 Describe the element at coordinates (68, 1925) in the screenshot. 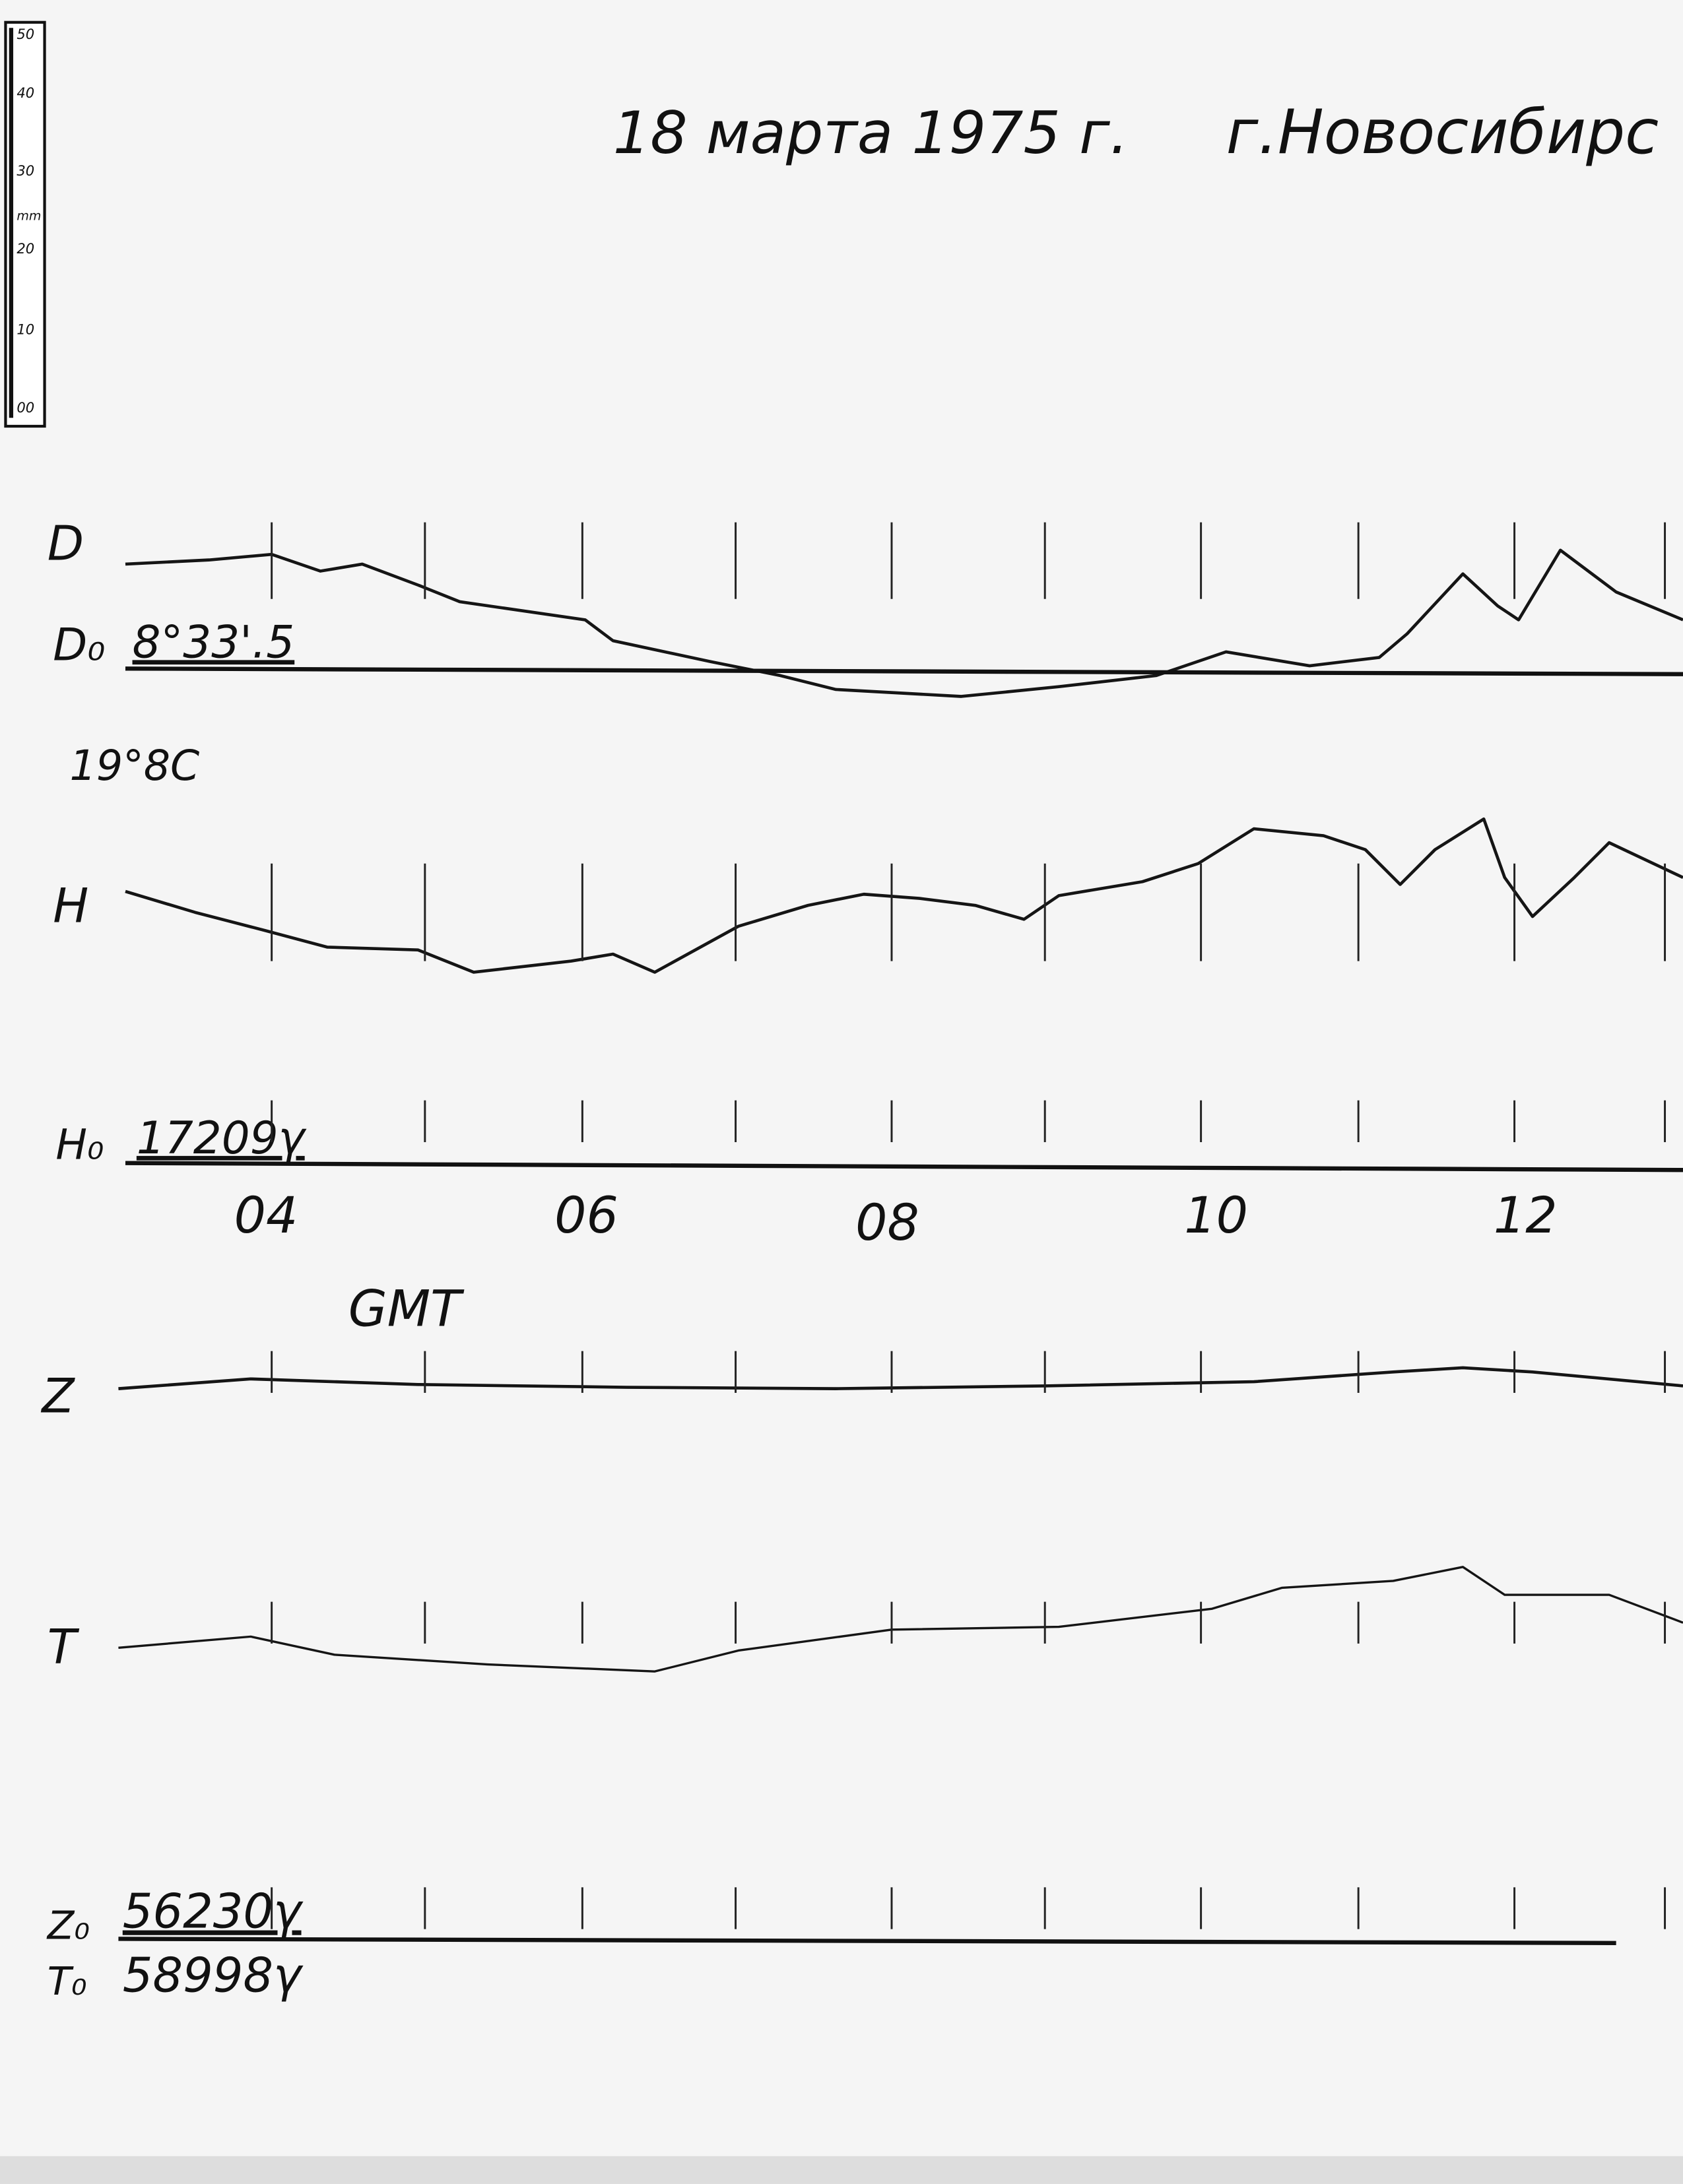

I see `base-label: Z₀` at that location.